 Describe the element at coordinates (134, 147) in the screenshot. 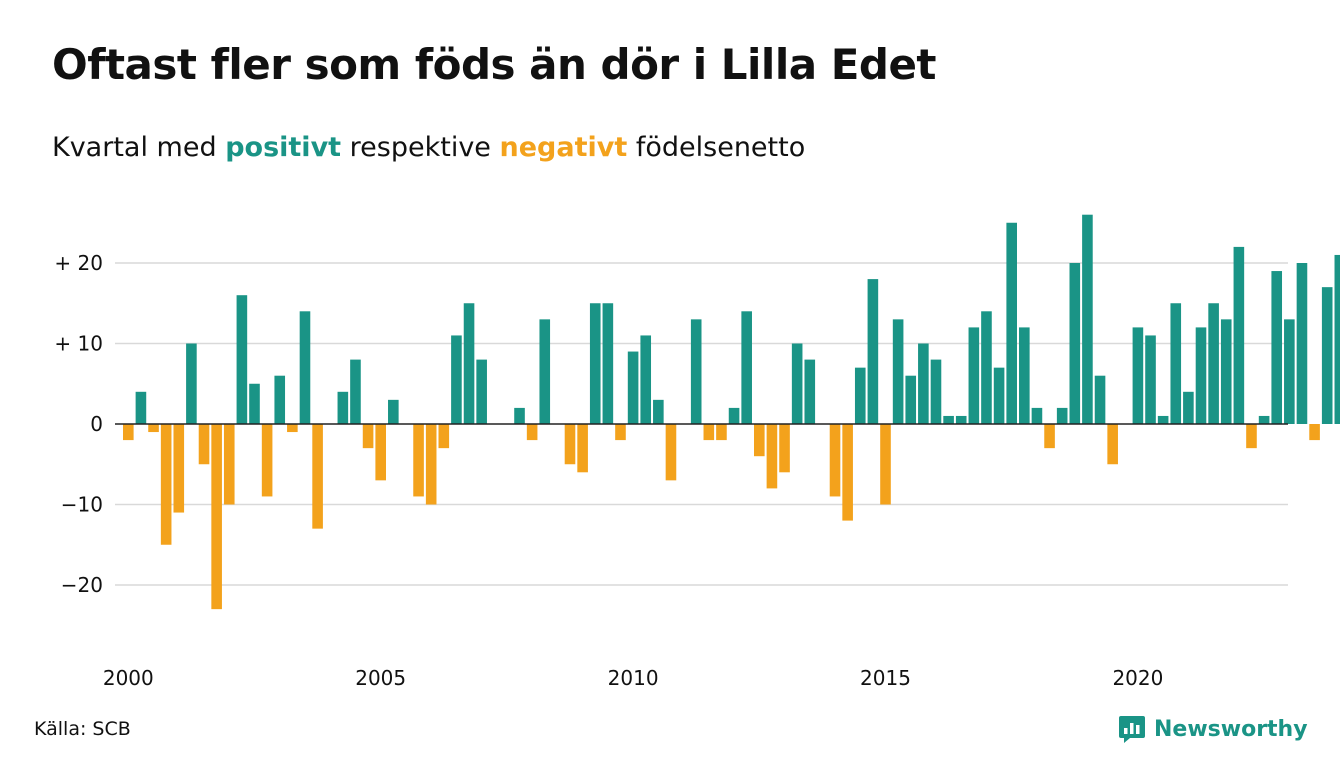

I see `subtitle-prefix: Kvartal med` at that location.